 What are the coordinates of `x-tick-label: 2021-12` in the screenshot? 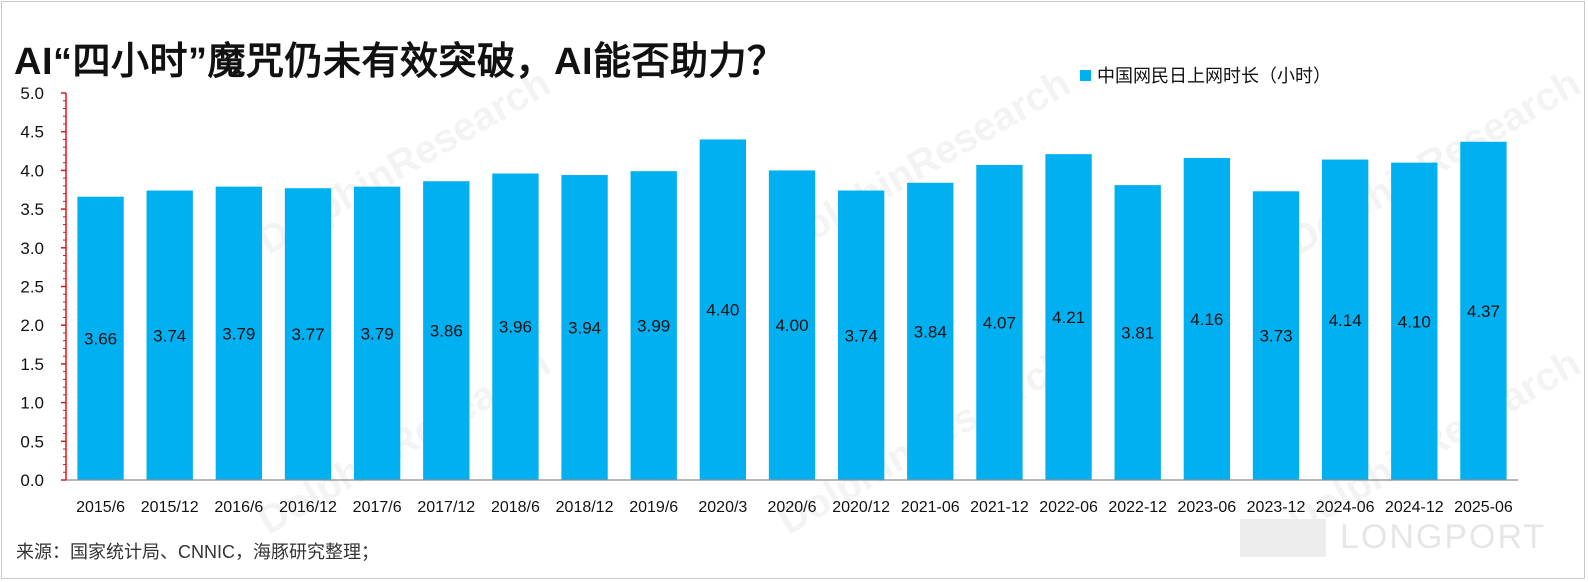 It's located at (999, 507).